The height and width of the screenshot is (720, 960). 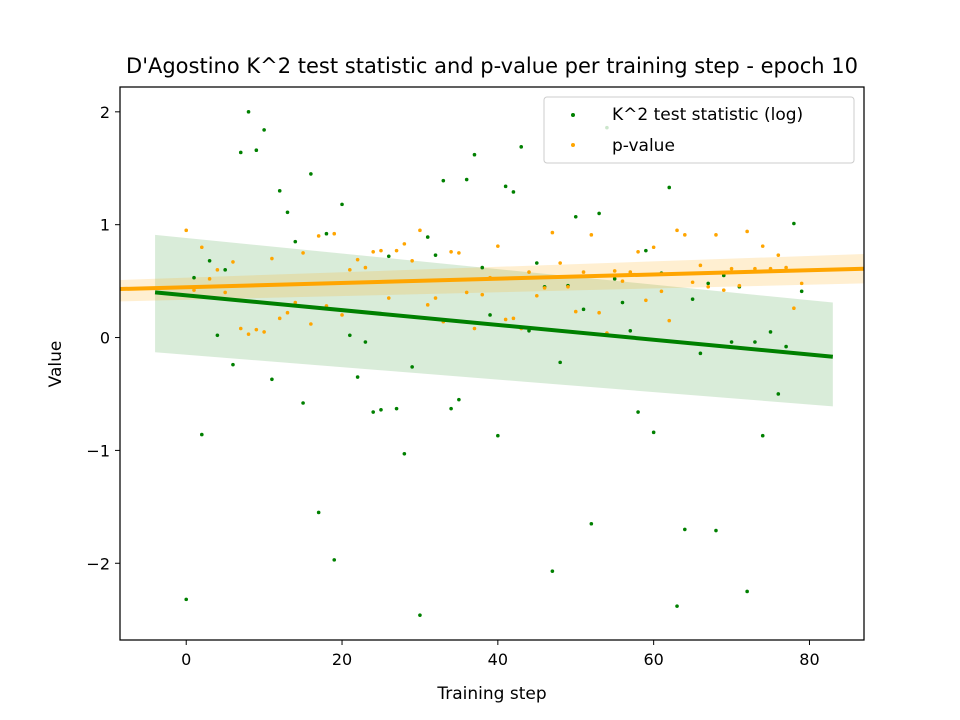 I want to click on x-tick-label: 80, so click(x=809, y=659).